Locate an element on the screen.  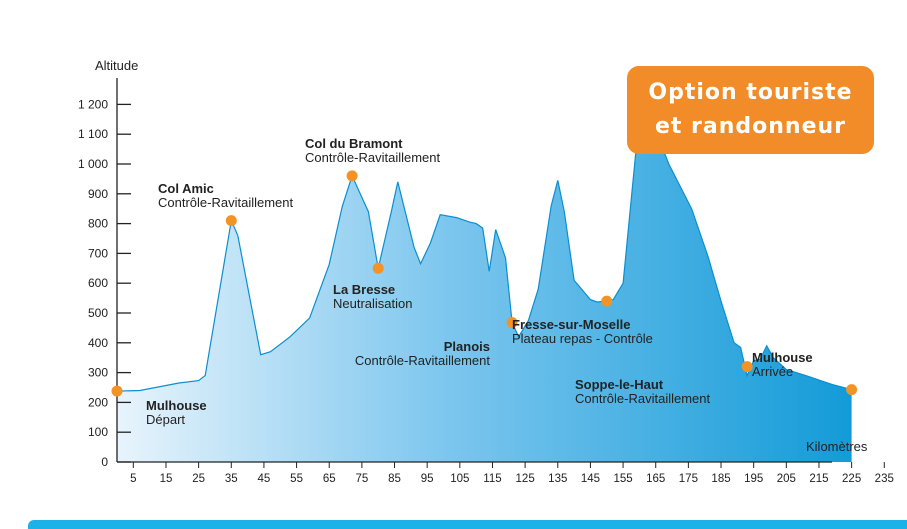
stop-note: Départ is located at coordinates (165, 419).